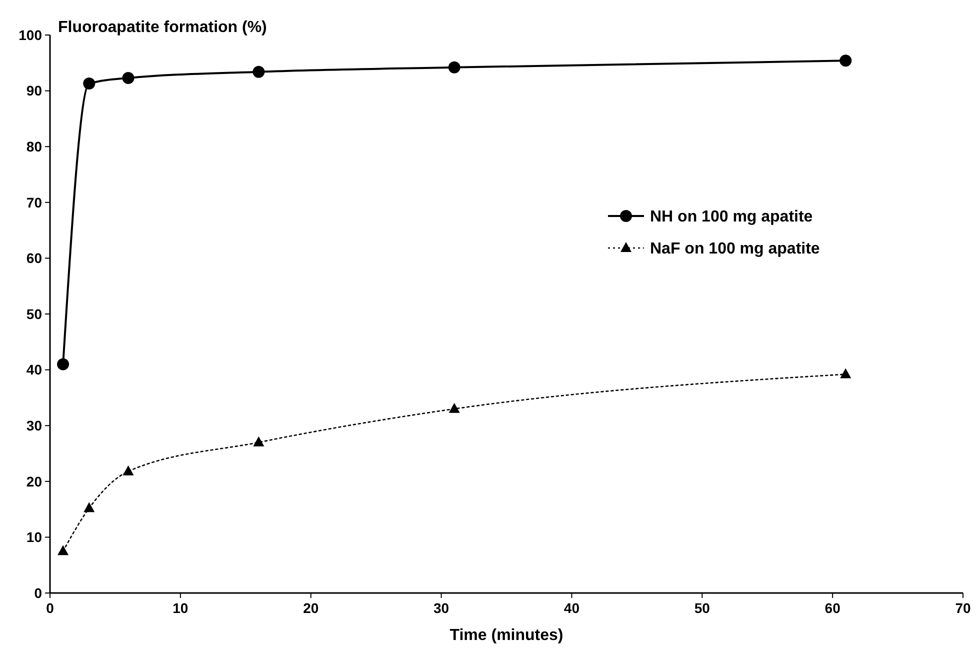  What do you see at coordinates (34, 370) in the screenshot?
I see `y-tick-label: 40` at bounding box center [34, 370].